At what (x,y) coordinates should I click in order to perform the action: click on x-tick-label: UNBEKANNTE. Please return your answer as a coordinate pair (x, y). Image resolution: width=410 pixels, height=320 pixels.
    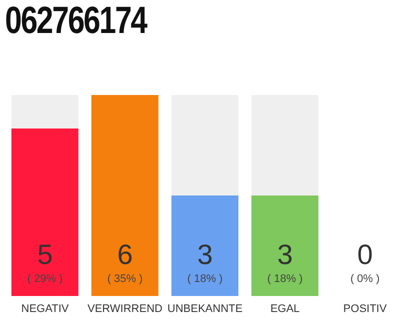
    Looking at the image, I should click on (205, 308).